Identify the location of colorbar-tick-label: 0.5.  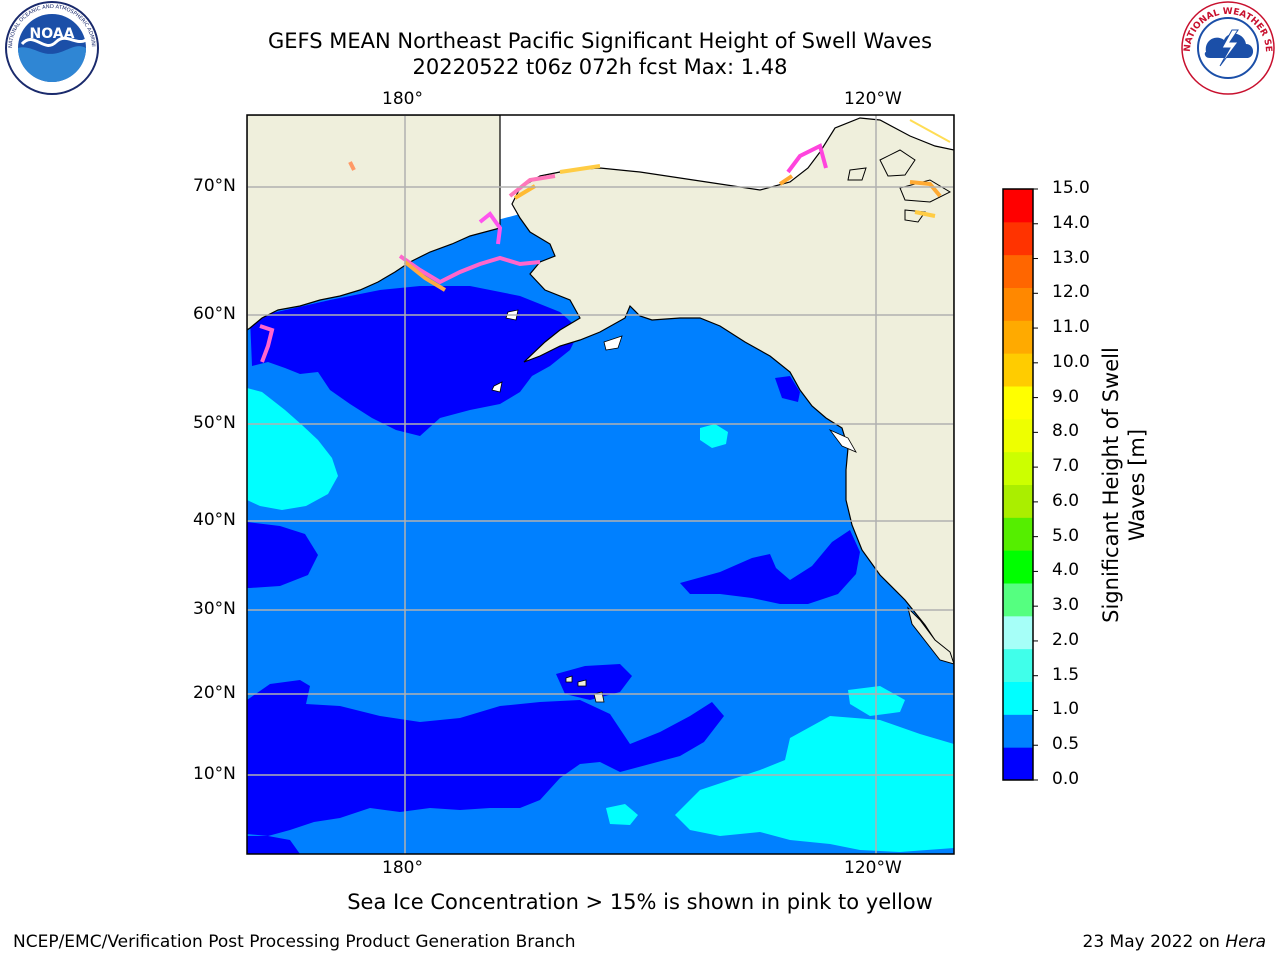
(1066, 744).